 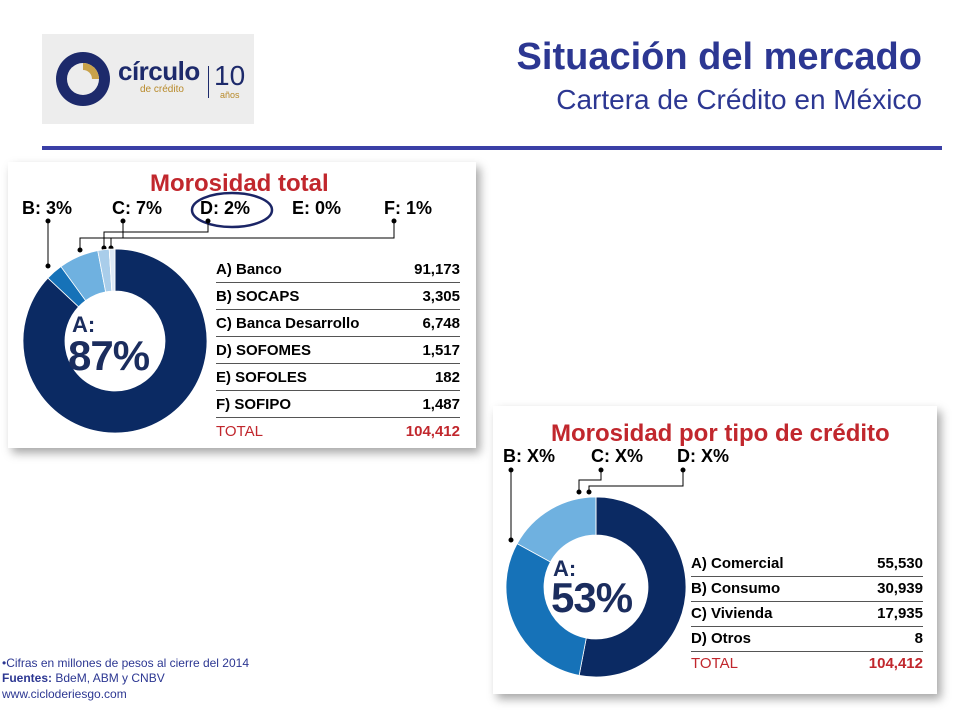 I want to click on row-label: C) Banca Desarrollo, so click(x=288, y=323).